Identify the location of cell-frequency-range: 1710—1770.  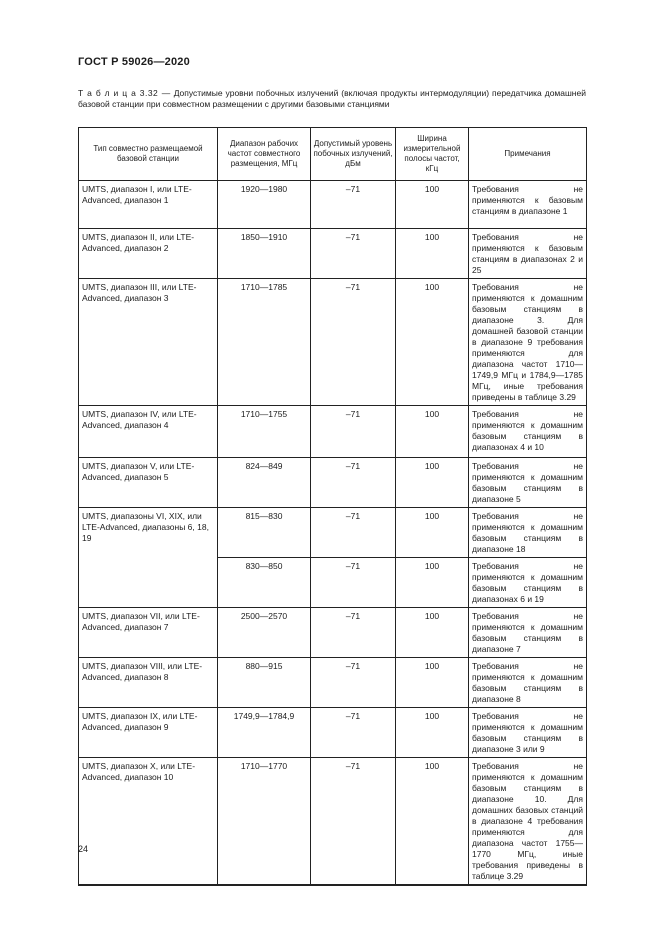
(264, 821).